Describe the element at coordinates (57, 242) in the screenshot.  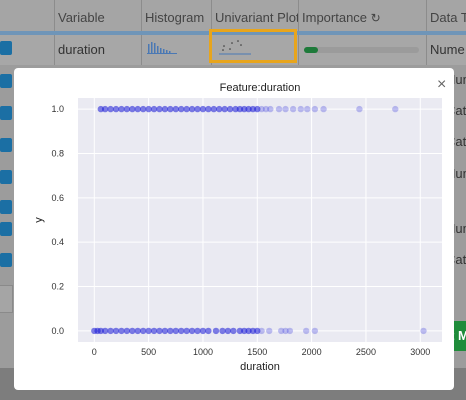
I see `y-tick-label: 0.4` at that location.